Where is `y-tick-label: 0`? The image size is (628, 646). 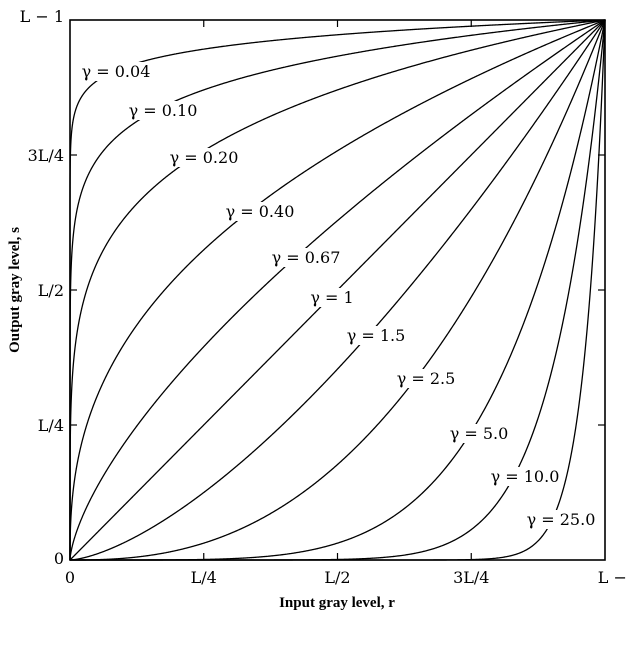
y-tick-label: 0 is located at coordinates (59, 558).